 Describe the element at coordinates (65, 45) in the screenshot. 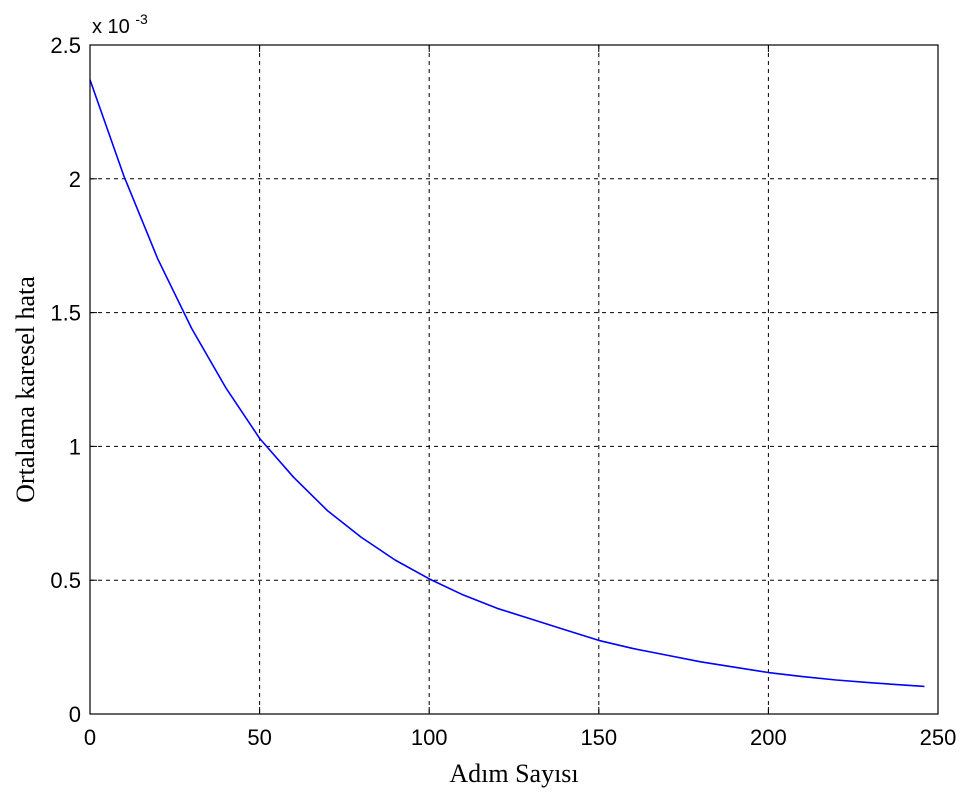

I see `y-tick-label: 2.5` at that location.